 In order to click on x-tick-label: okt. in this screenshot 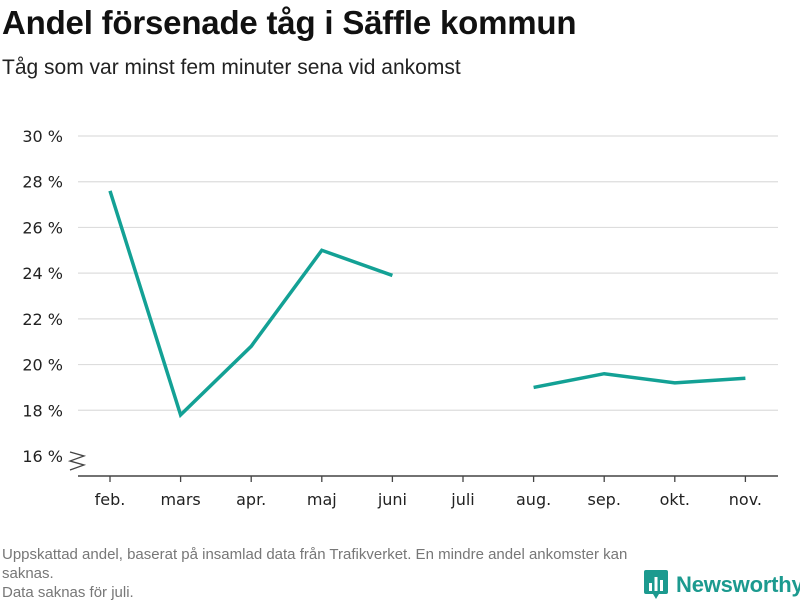, I will do `click(675, 499)`.